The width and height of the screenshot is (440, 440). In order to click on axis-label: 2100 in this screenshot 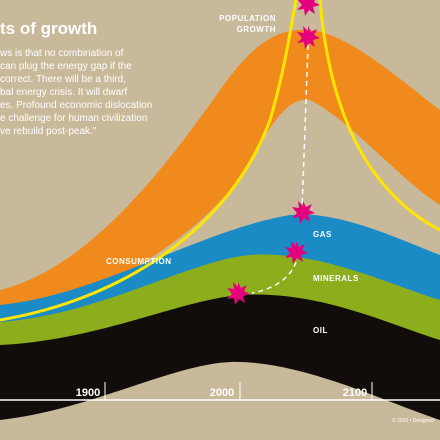, I will do `click(355, 393)`.